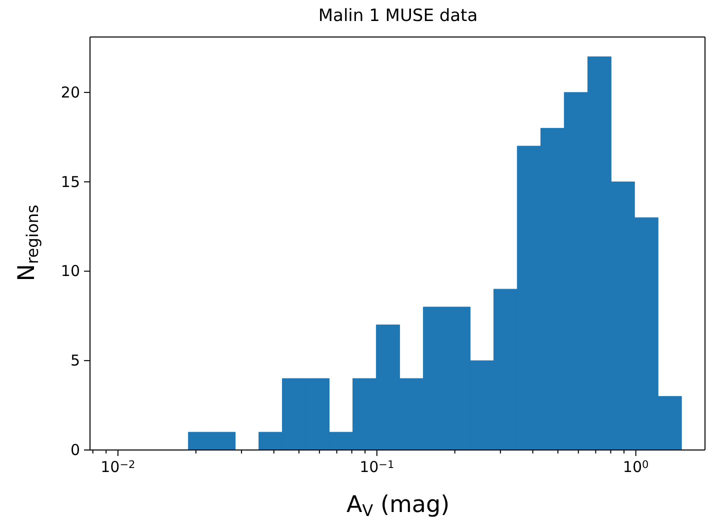 The image size is (719, 520). What do you see at coordinates (635, 467) in the screenshot?
I see `x-tick-label: 10$^{0}$` at bounding box center [635, 467].